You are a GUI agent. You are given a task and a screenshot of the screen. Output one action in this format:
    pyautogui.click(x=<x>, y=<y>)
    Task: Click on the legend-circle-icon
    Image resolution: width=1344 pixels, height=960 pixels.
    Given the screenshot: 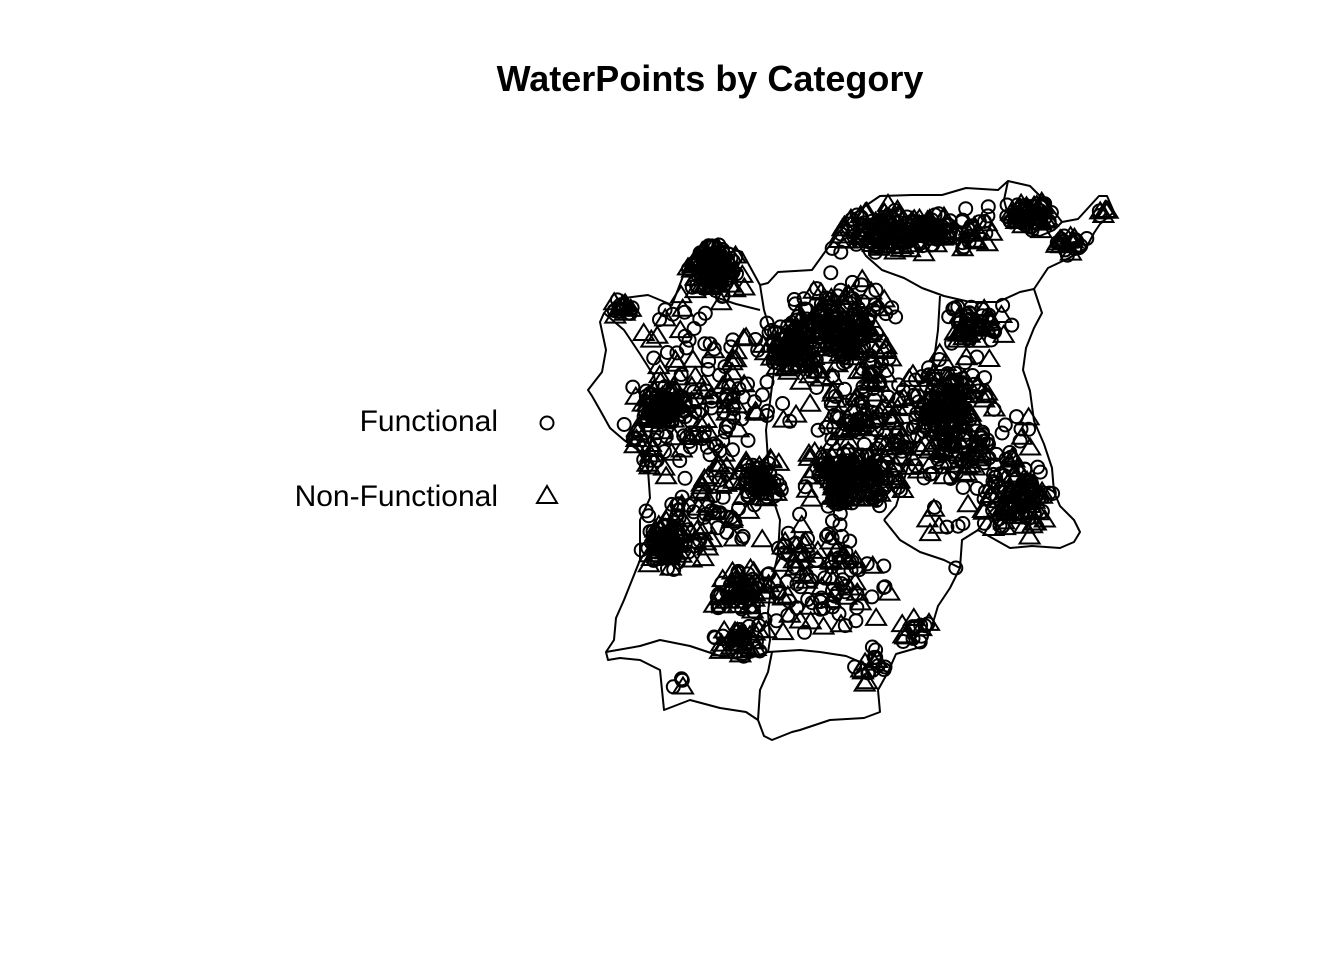 What is the action you would take?
    pyautogui.click(x=547, y=423)
    